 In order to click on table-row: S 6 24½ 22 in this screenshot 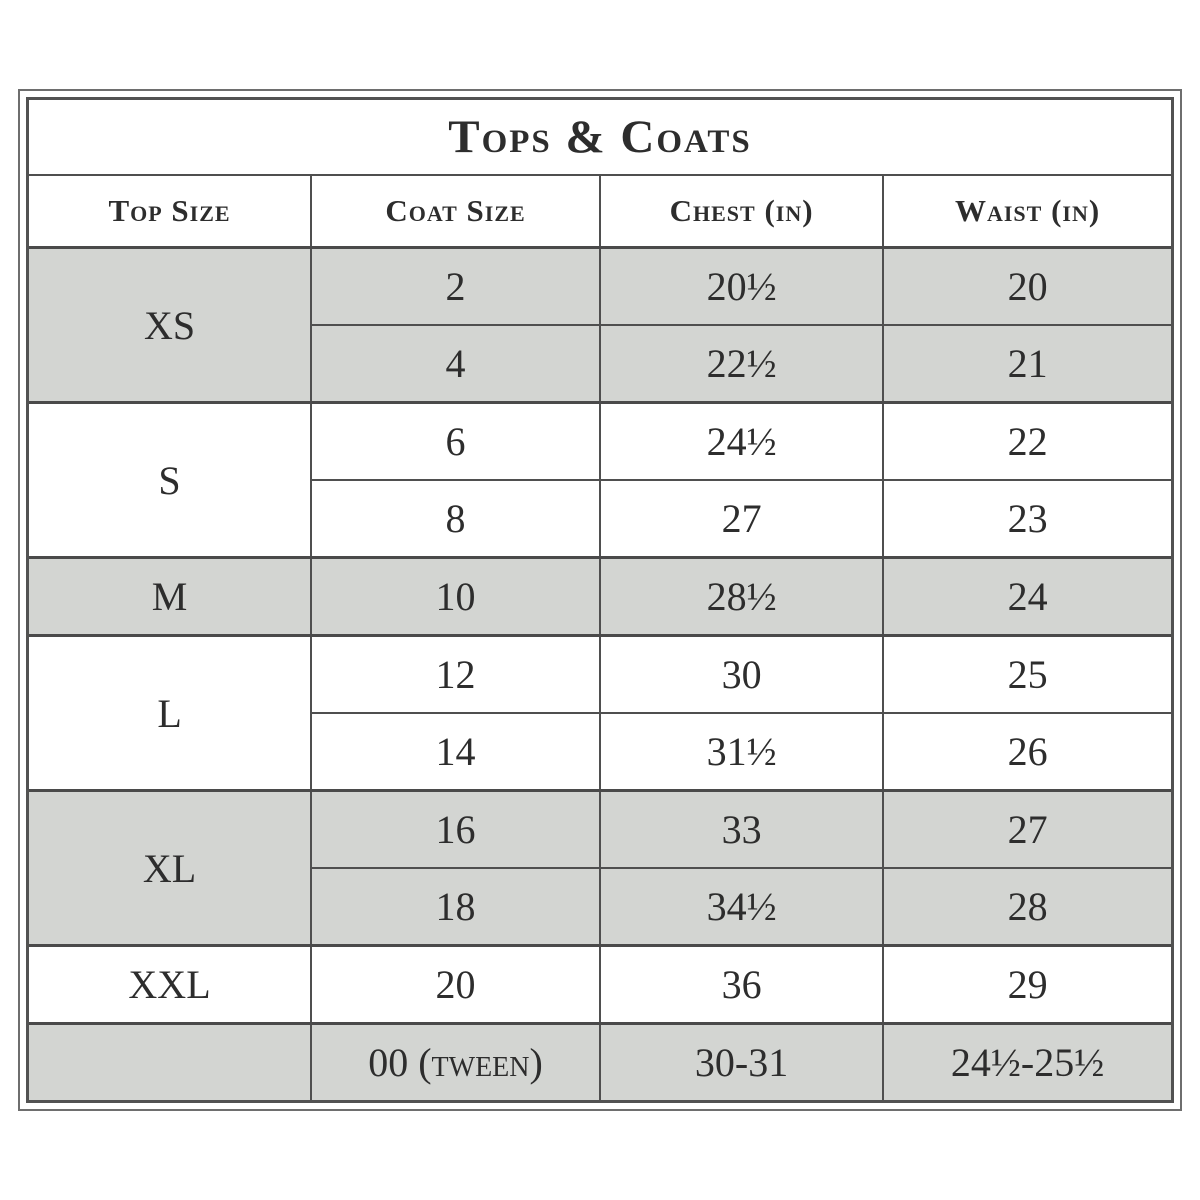, I will do `click(599, 480)`.